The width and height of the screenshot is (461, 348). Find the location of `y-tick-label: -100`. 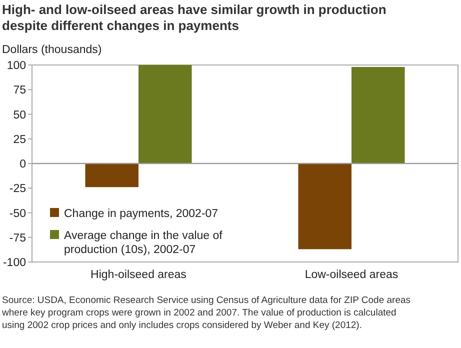

y-tick-label: -100 is located at coordinates (14, 263).